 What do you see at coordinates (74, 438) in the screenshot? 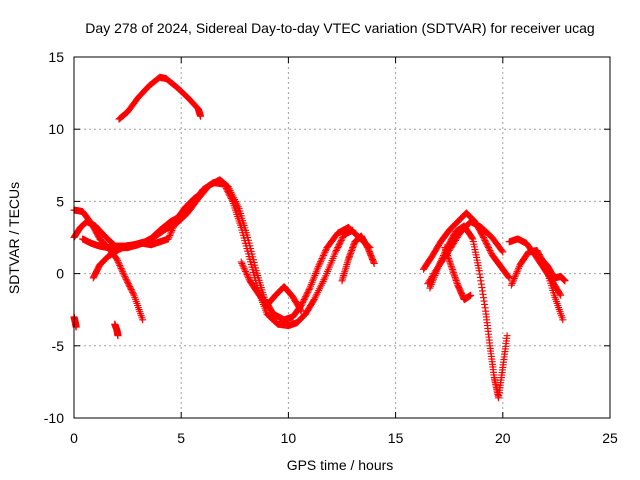
I see `x-tick-label: 0` at bounding box center [74, 438].